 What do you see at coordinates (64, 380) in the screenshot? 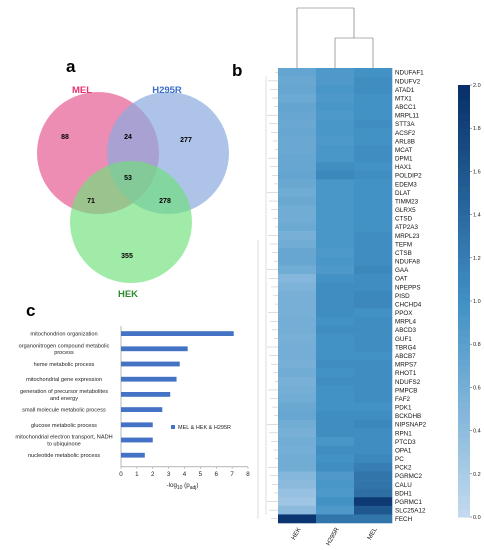
I see `bar-category-label: mitochondrial gene expression` at bounding box center [64, 380].